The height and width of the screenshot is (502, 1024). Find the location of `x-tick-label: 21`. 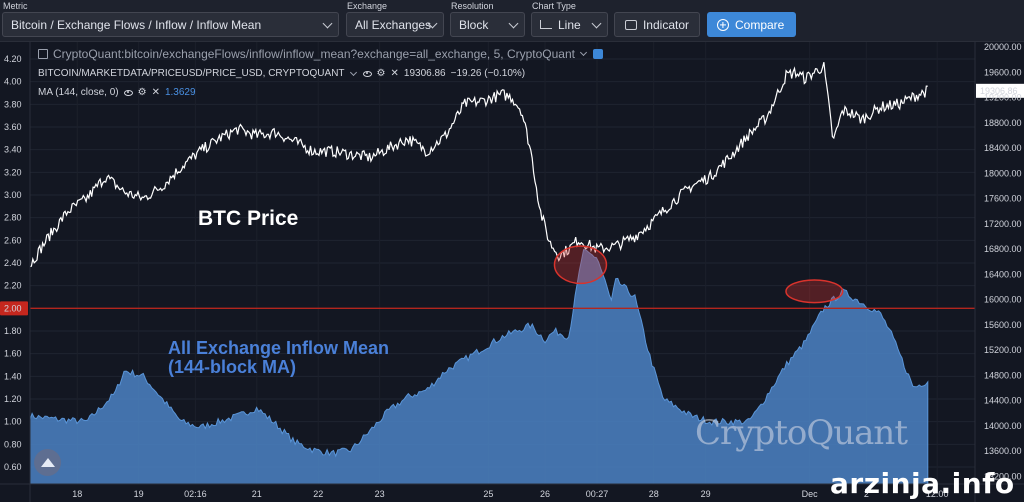

x-tick-label: 21 is located at coordinates (257, 494).